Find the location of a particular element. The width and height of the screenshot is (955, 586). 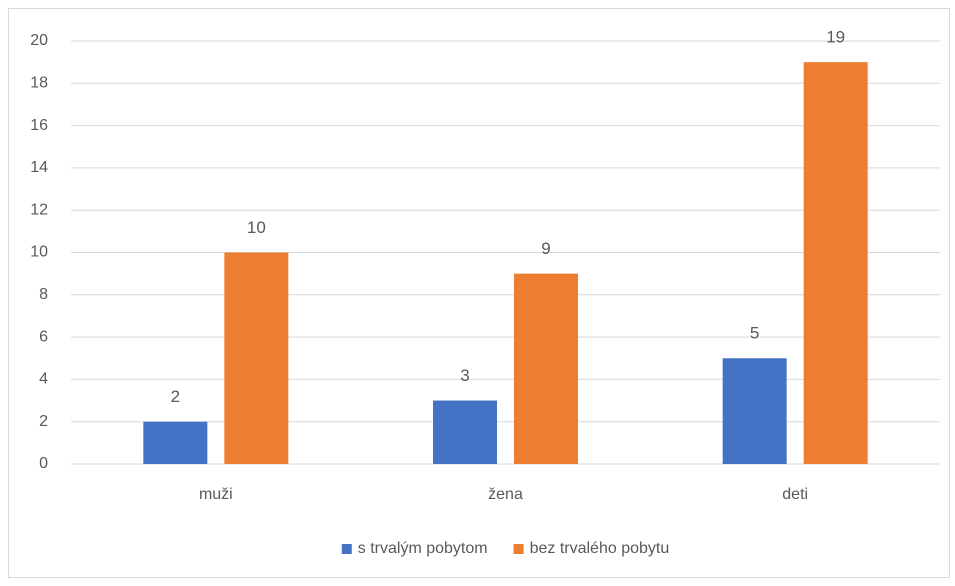

legend-label: s trvalým pobytom is located at coordinates (423, 548).